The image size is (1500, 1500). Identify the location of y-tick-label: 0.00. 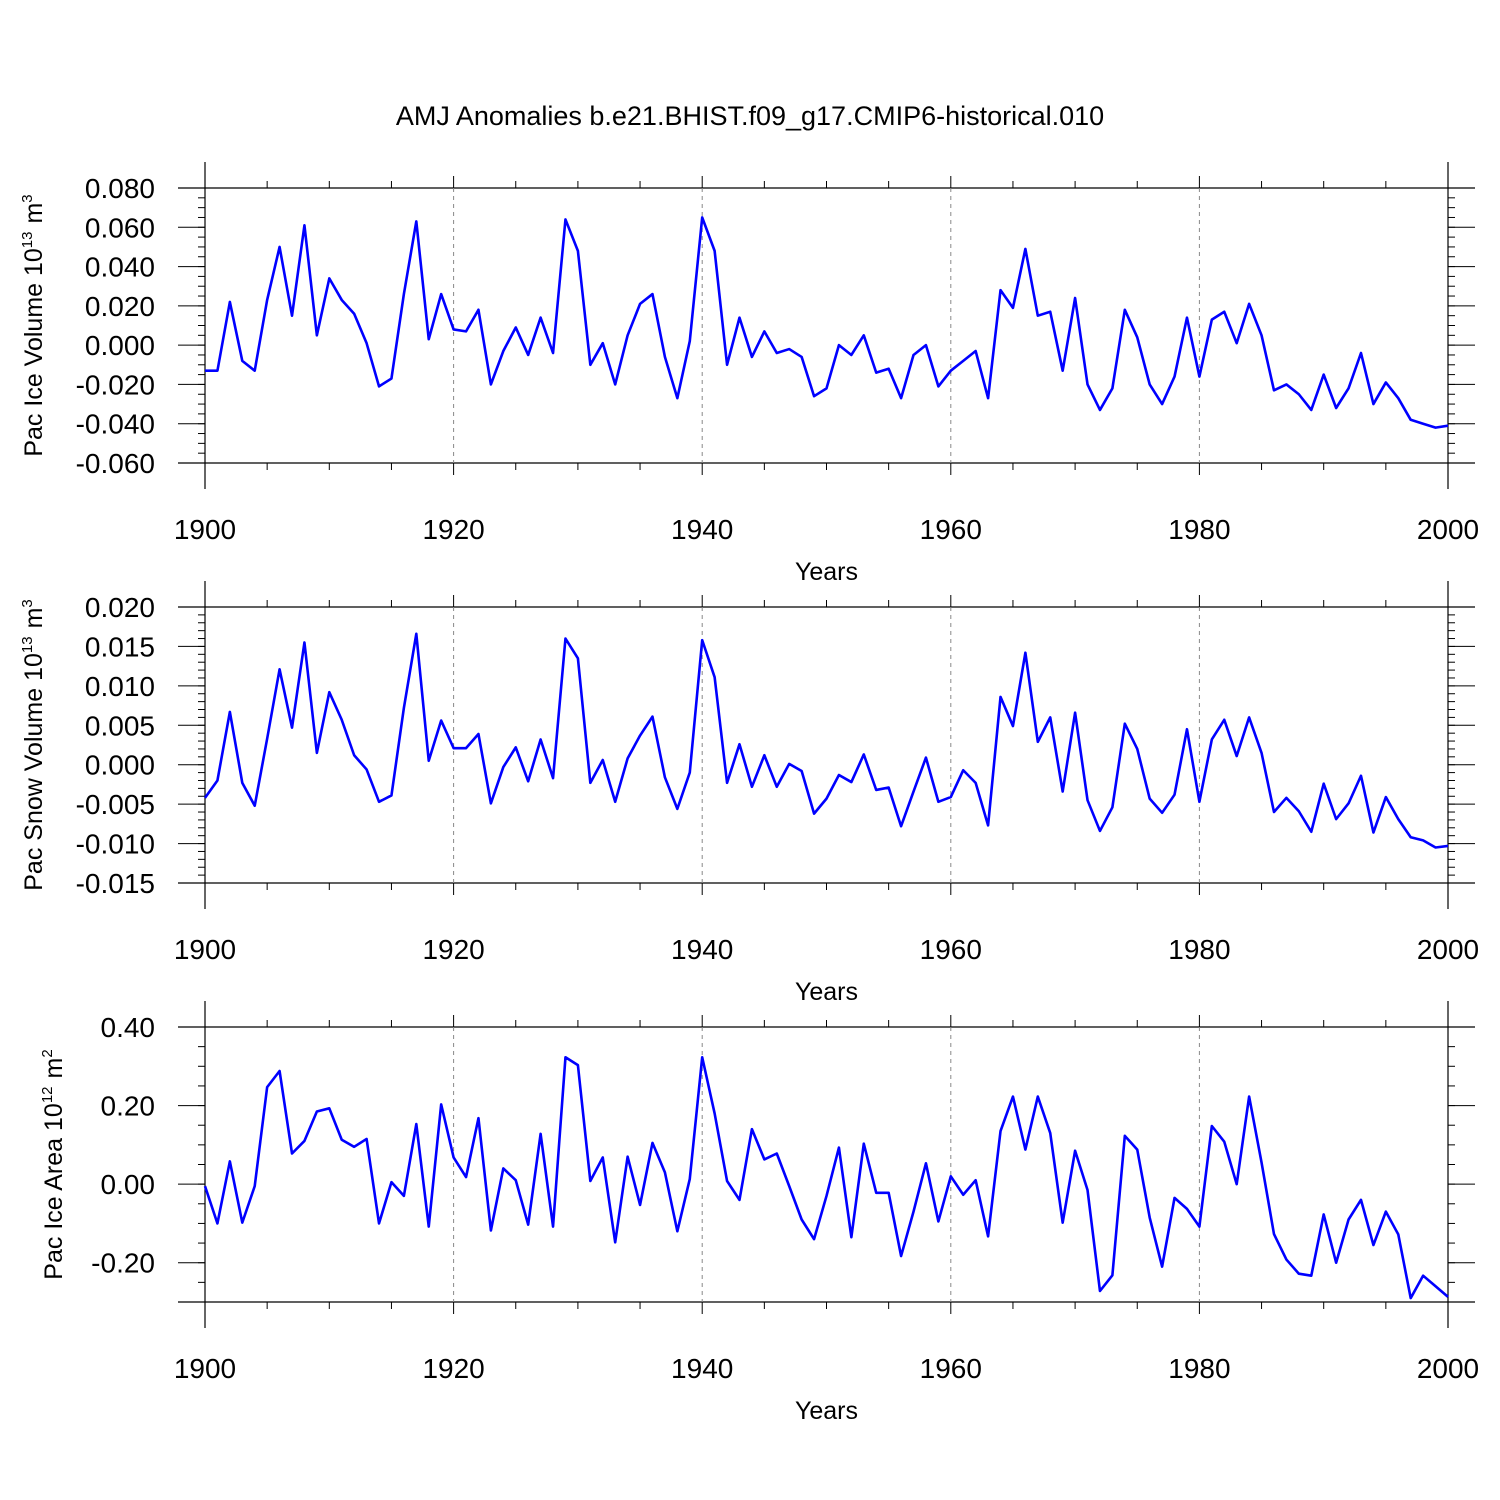
(128, 1184).